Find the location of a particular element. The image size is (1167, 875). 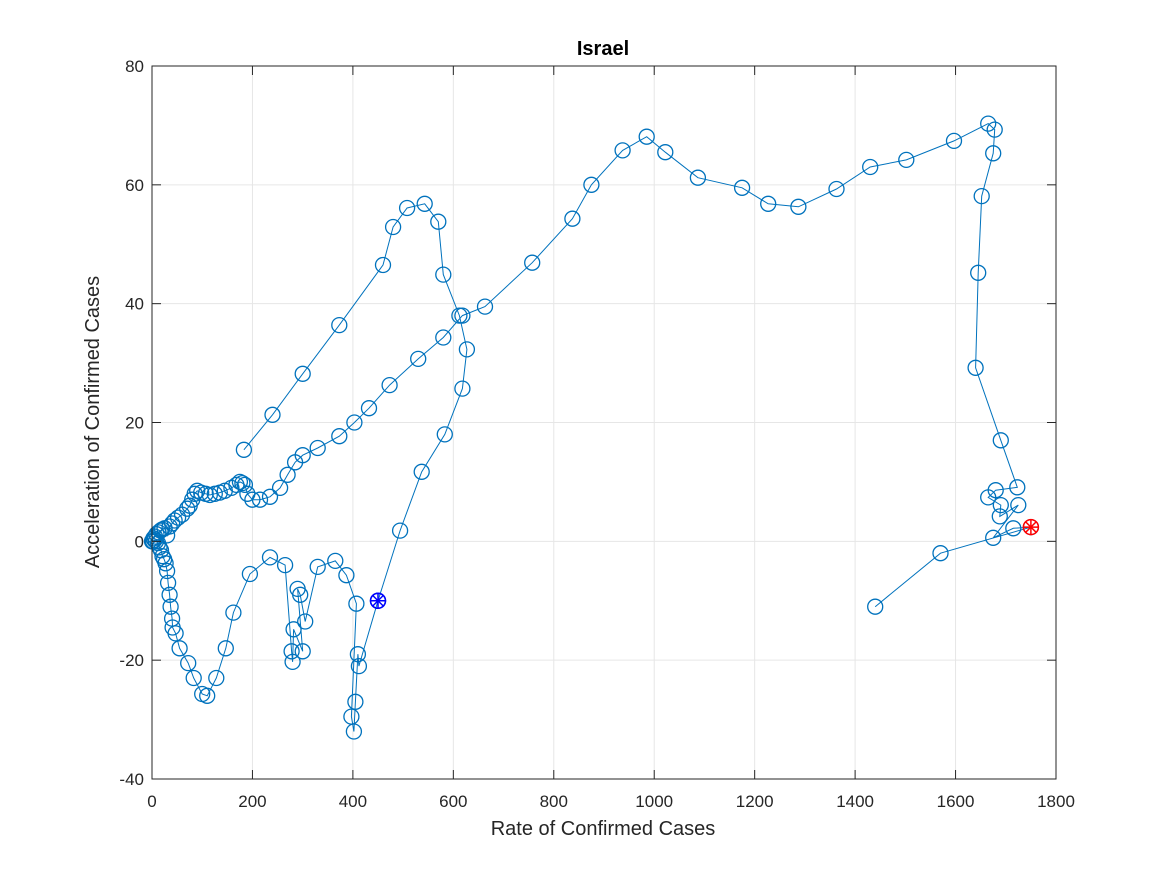

x-tick-label: 400 is located at coordinates (353, 801).